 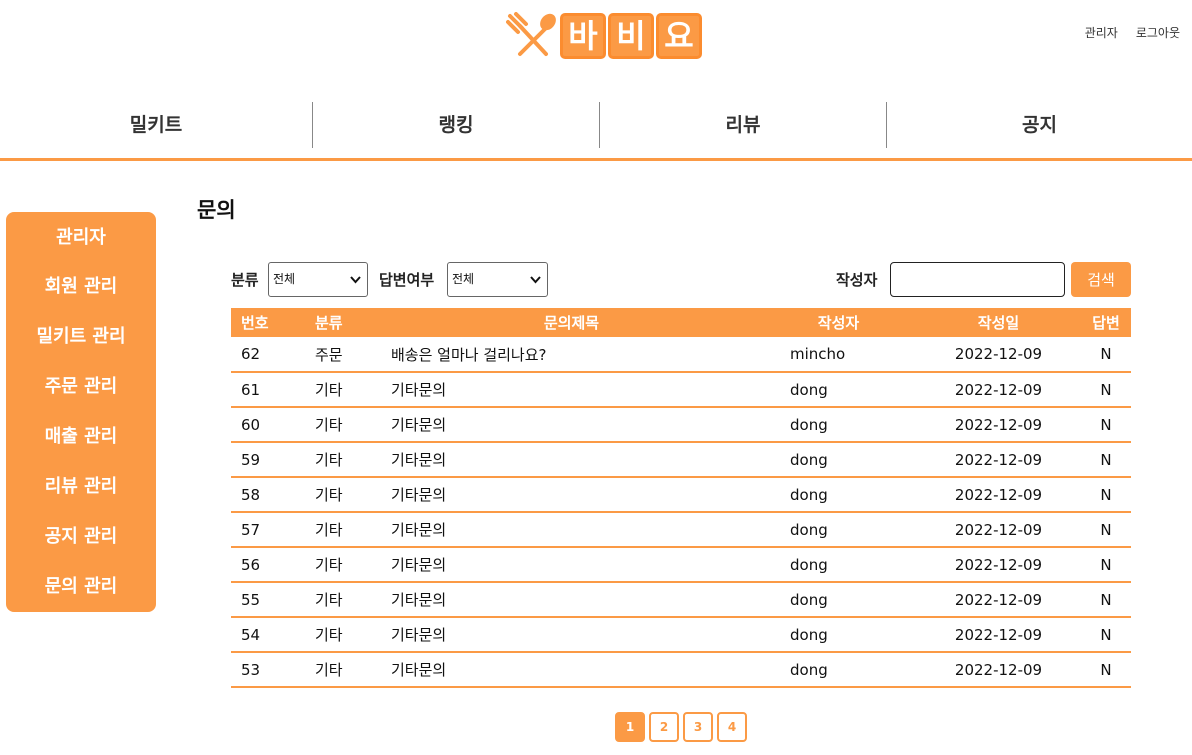 I want to click on table-row: 59 기타 기타문의 dong 2022-12-09 N, so click(x=681, y=460).